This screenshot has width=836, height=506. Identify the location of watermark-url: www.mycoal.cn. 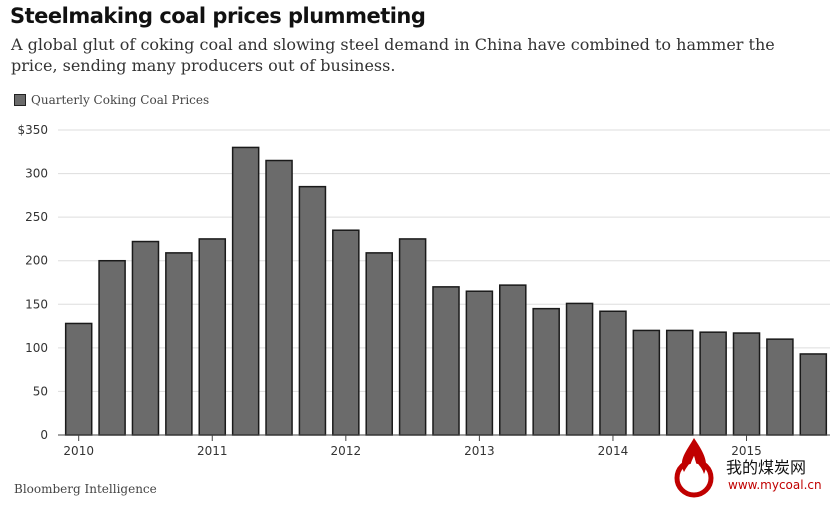
(775, 485).